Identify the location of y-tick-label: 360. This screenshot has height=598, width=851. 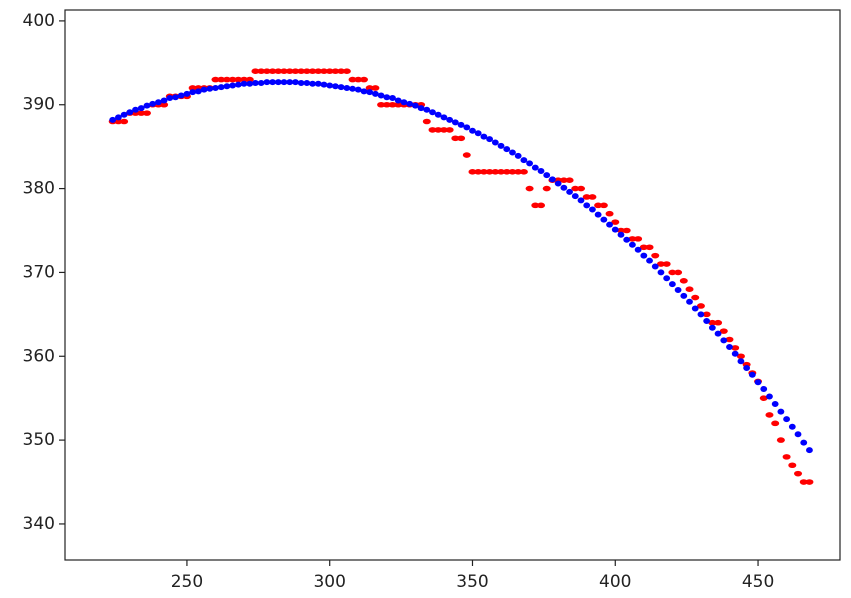
(39, 356).